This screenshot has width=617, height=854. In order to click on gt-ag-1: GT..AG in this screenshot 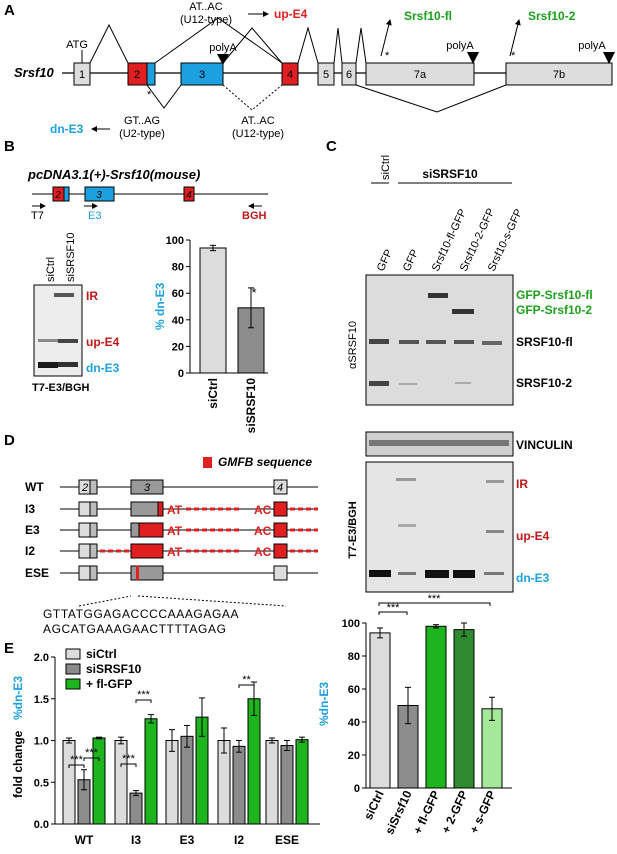, I will do `click(142, 121)`.